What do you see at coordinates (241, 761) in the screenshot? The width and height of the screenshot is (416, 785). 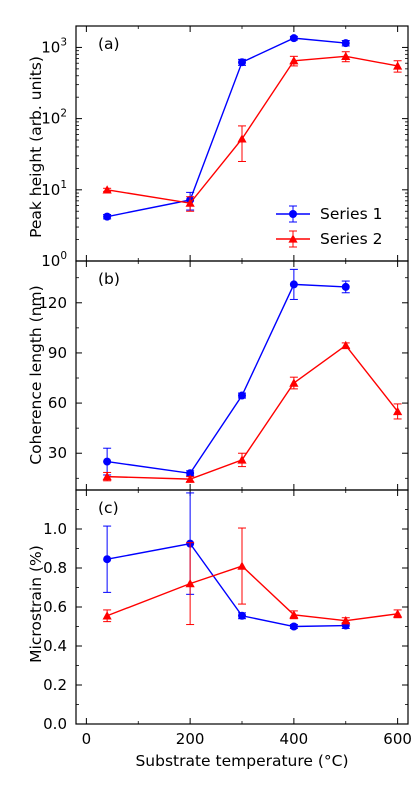 I see `x-axis-label: Substrate temperature (°C)` at bounding box center [241, 761].